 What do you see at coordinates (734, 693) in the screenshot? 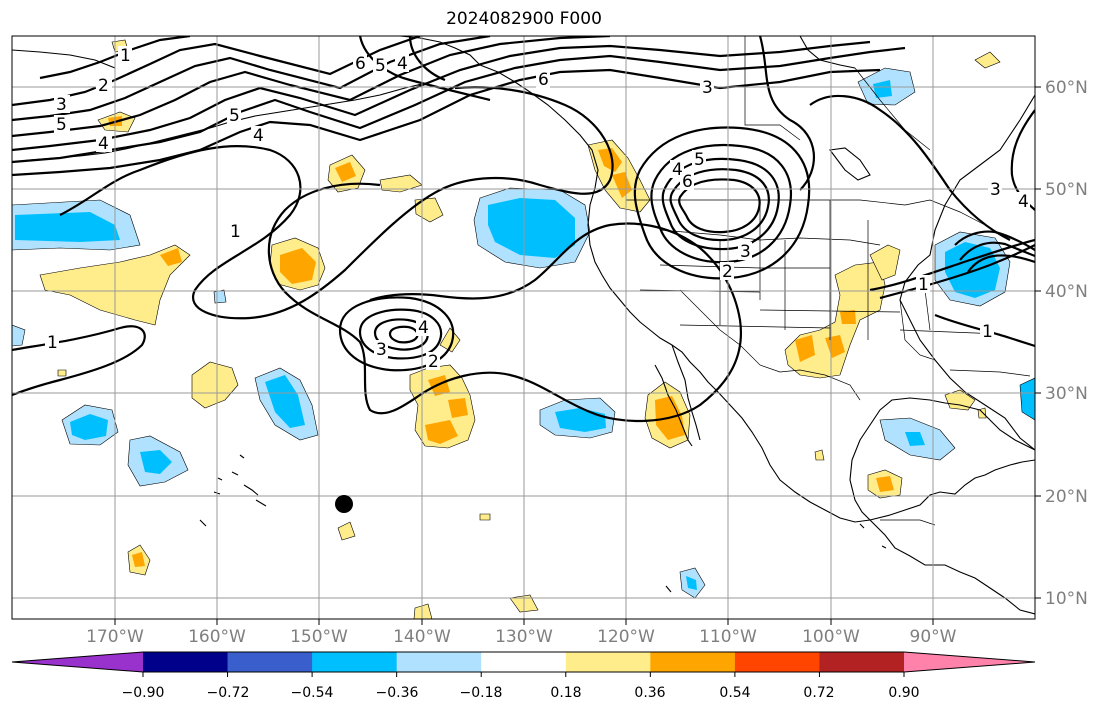
I see `colorbar-tick-label: 0.54` at bounding box center [734, 693].